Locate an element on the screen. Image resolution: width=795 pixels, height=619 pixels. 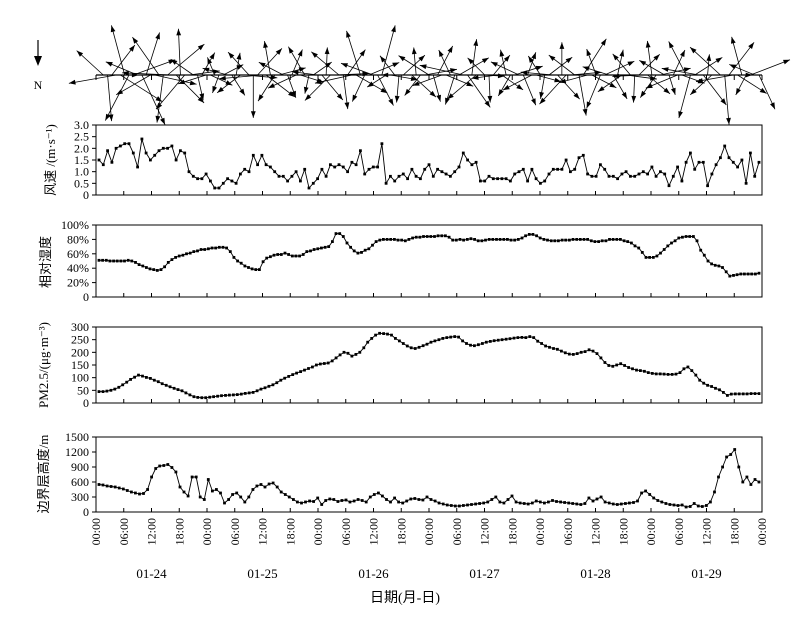
y-tick-label: 1.5 is located at coordinates (81, 160).